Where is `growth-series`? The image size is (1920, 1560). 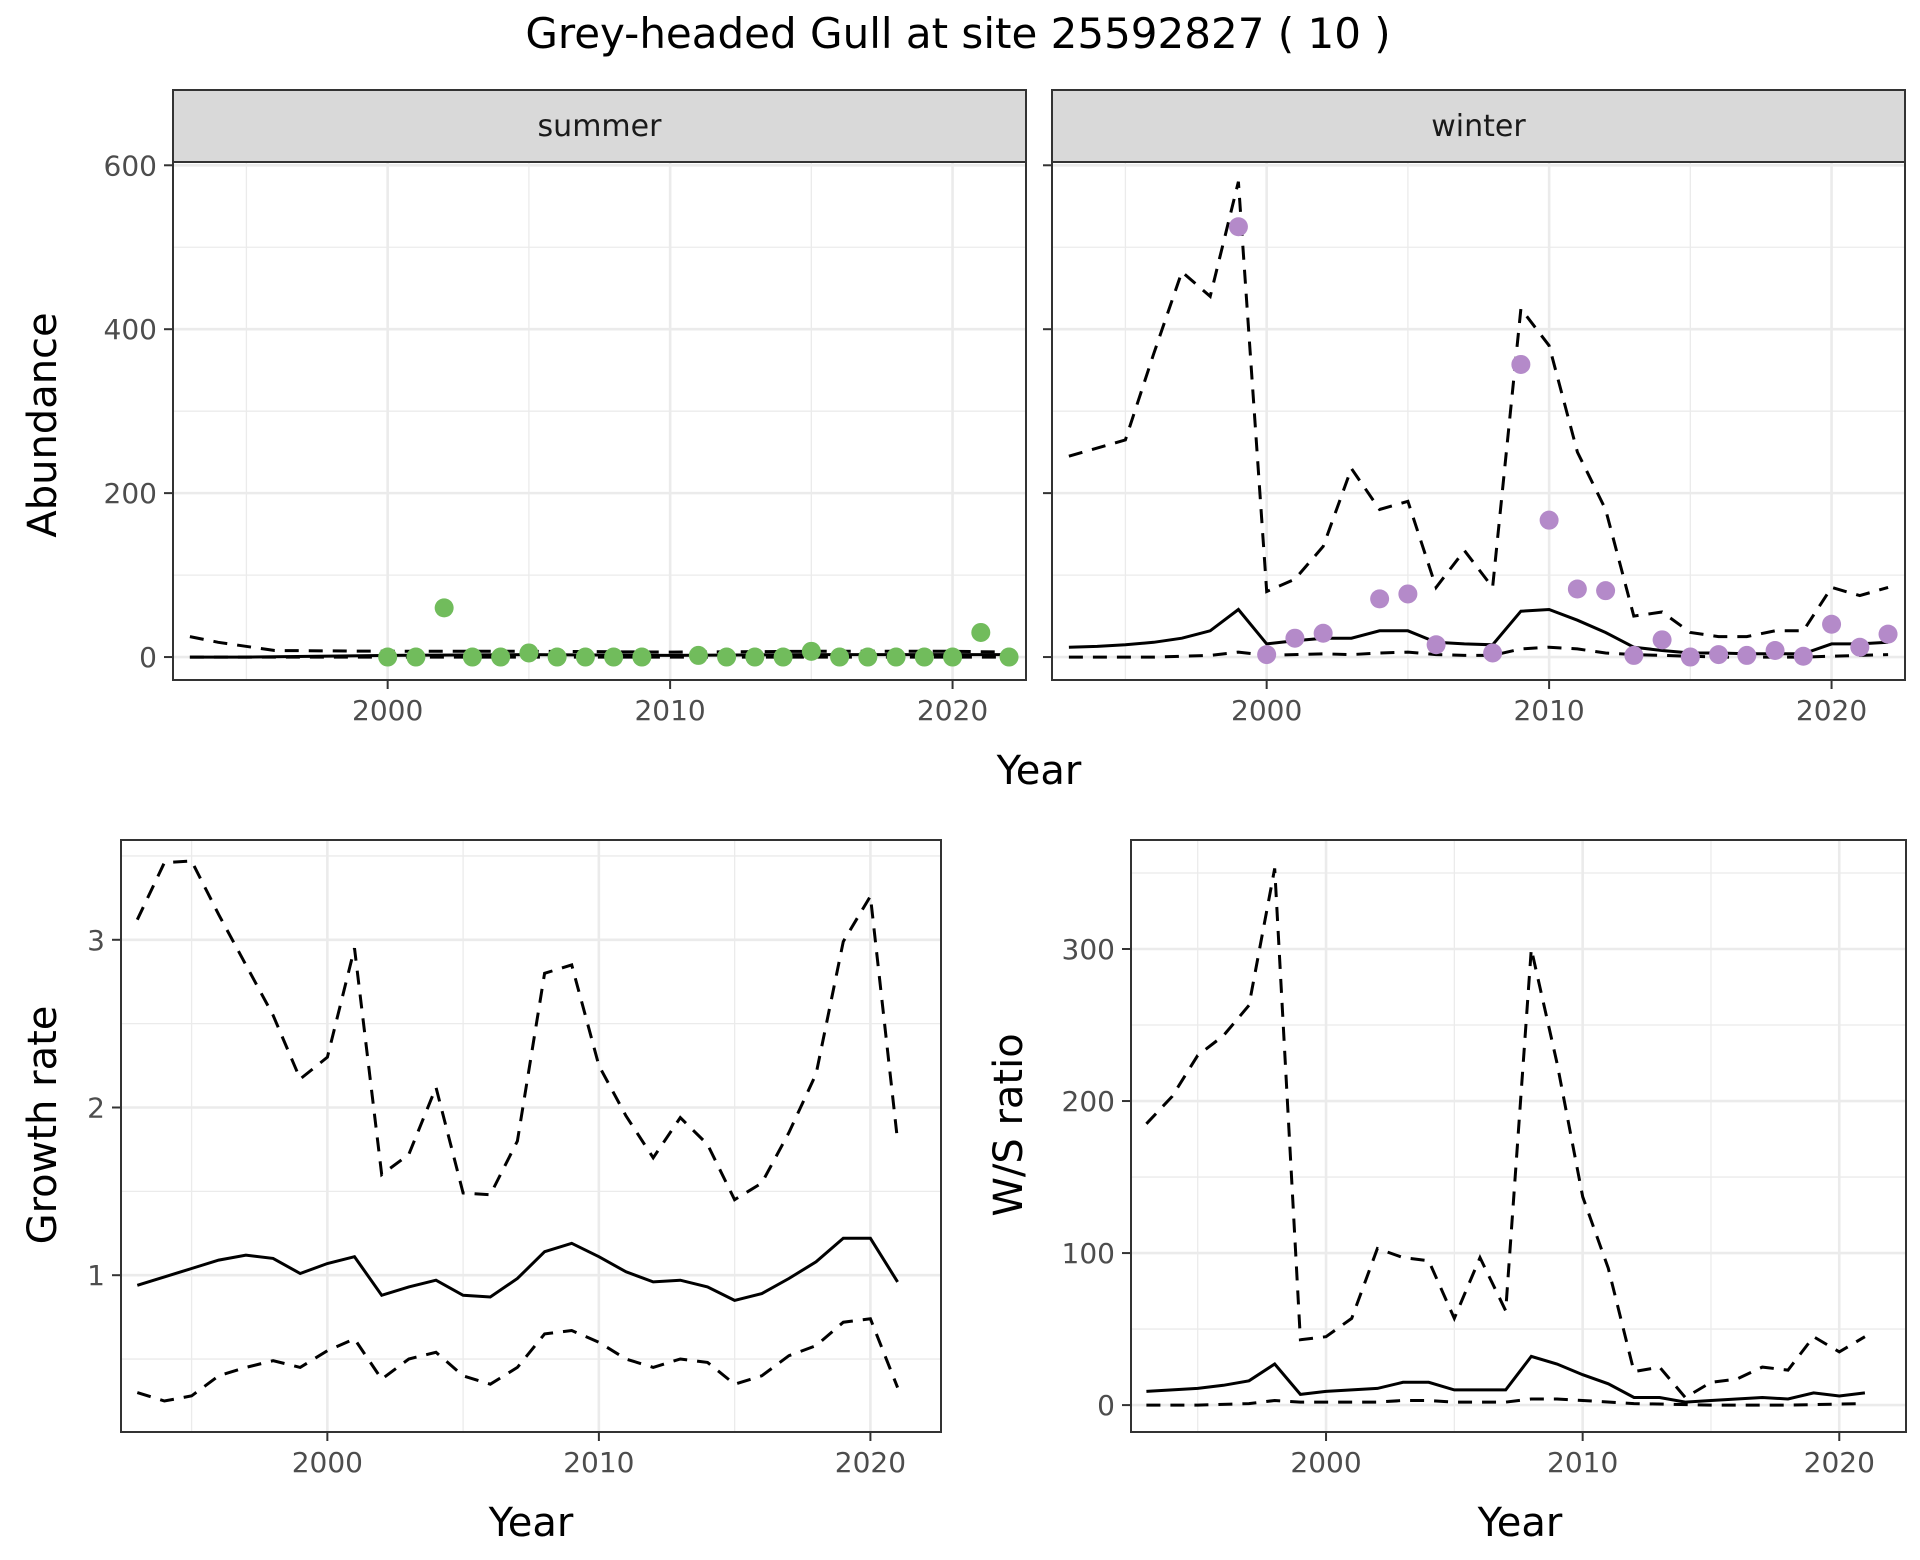 growth-series is located at coordinates (517, 1131).